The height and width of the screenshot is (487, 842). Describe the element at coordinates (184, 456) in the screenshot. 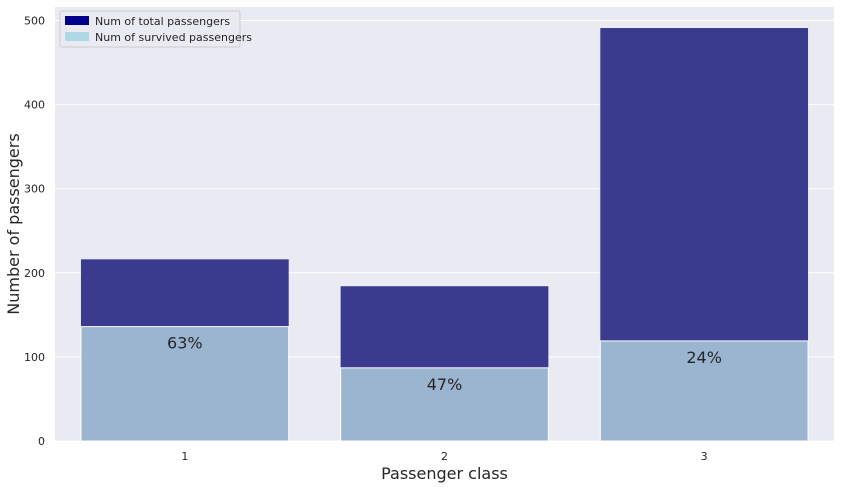

I see `x-tick-1: 1` at that location.